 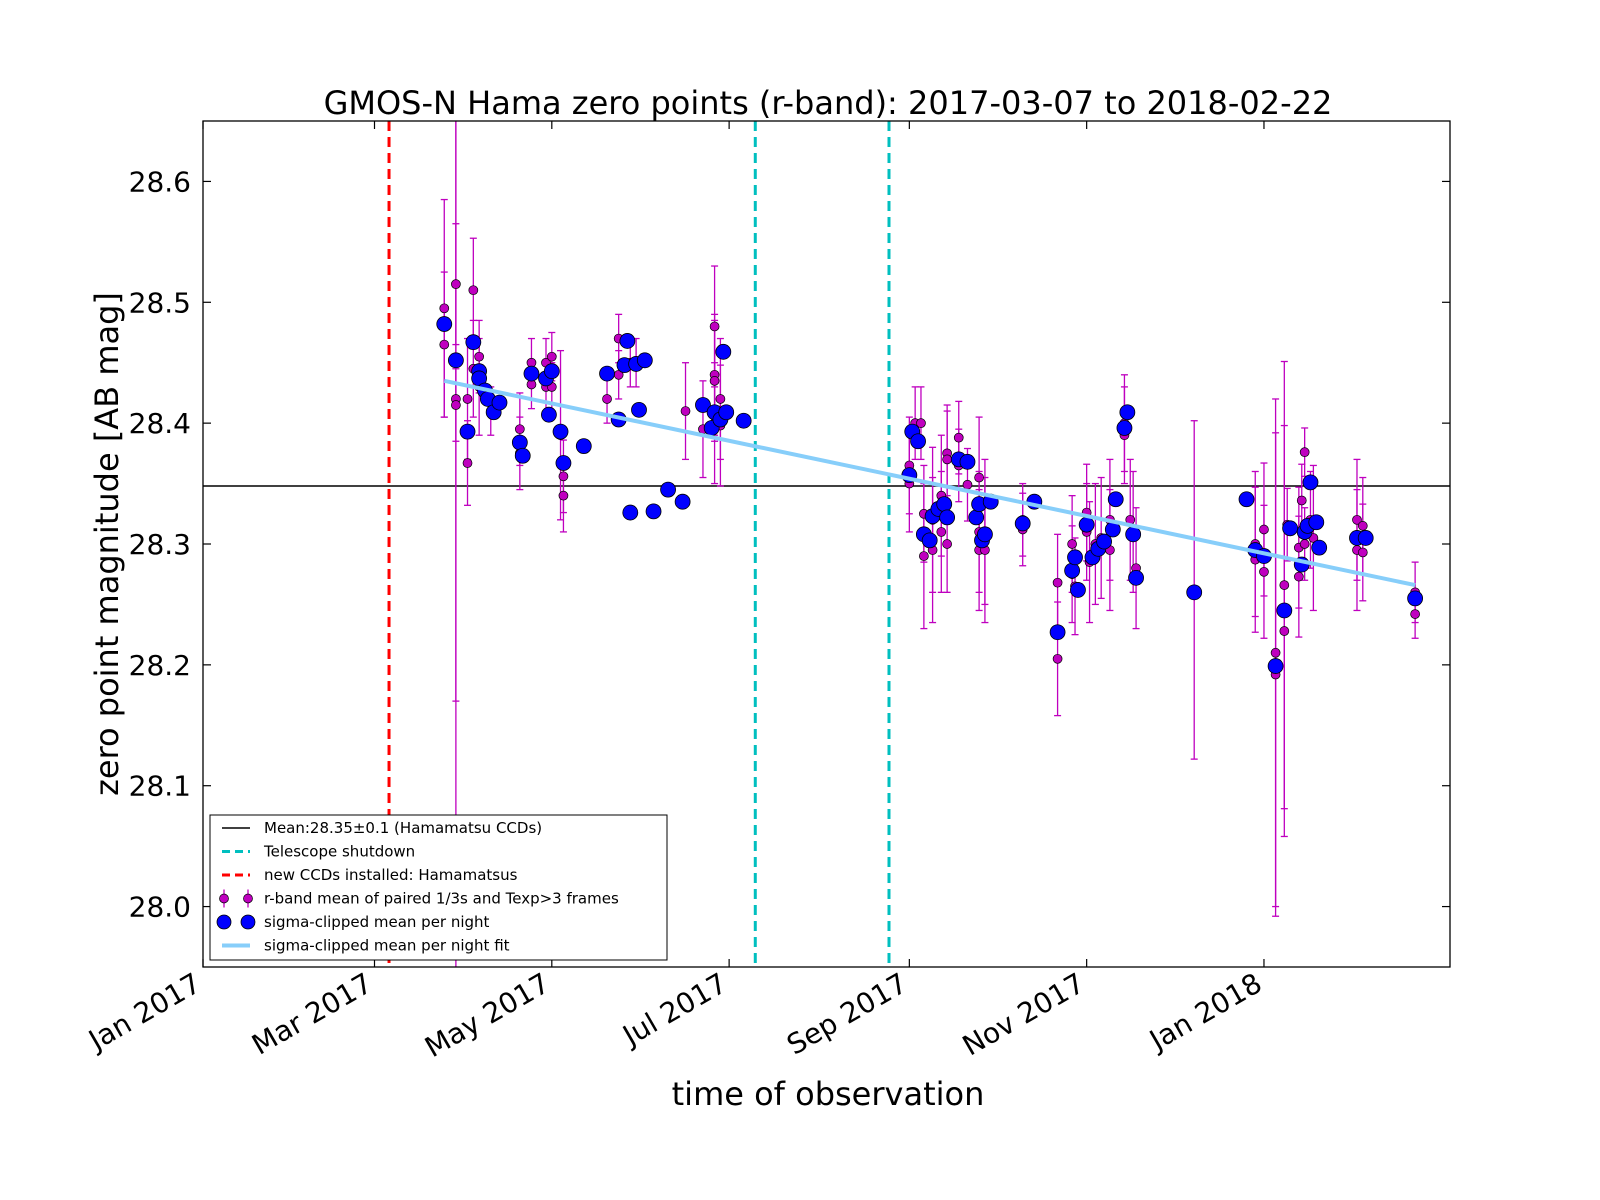 I want to click on legend-label: new CCDs installed: Hamamatsus, so click(x=391, y=875).